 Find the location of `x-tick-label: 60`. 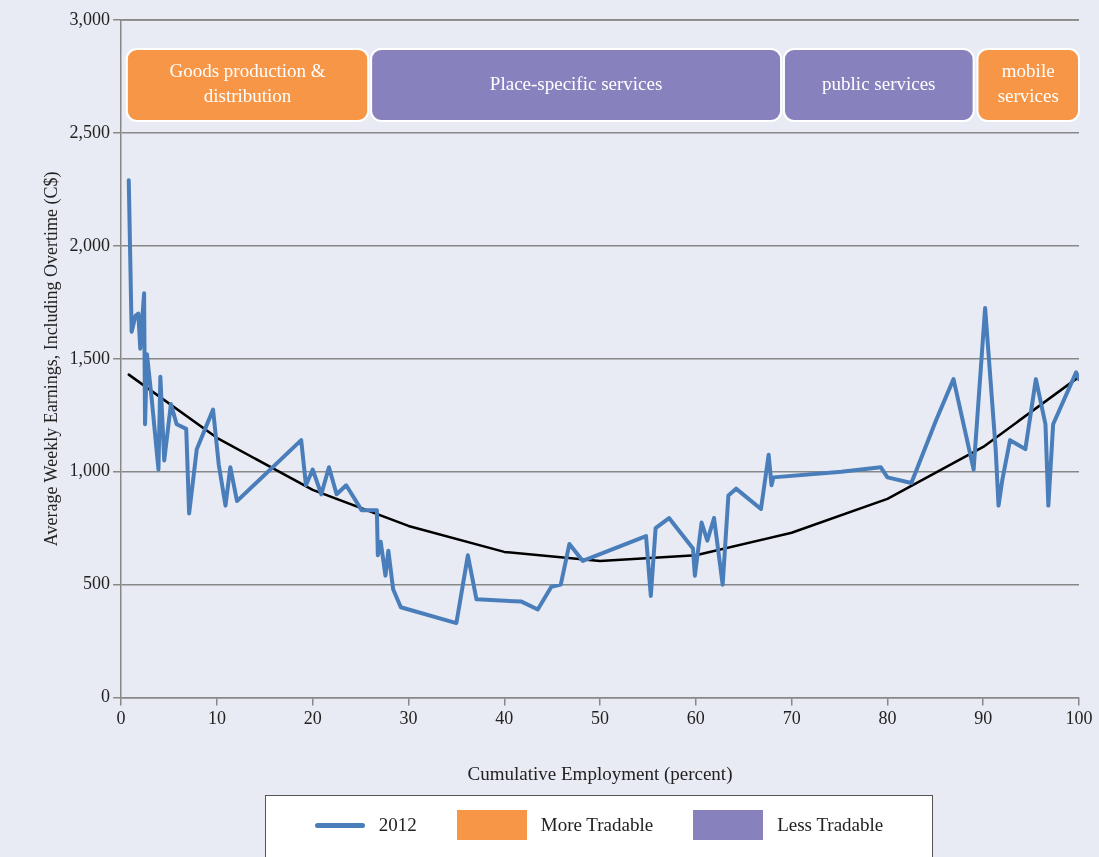

x-tick-label: 60 is located at coordinates (695, 718).